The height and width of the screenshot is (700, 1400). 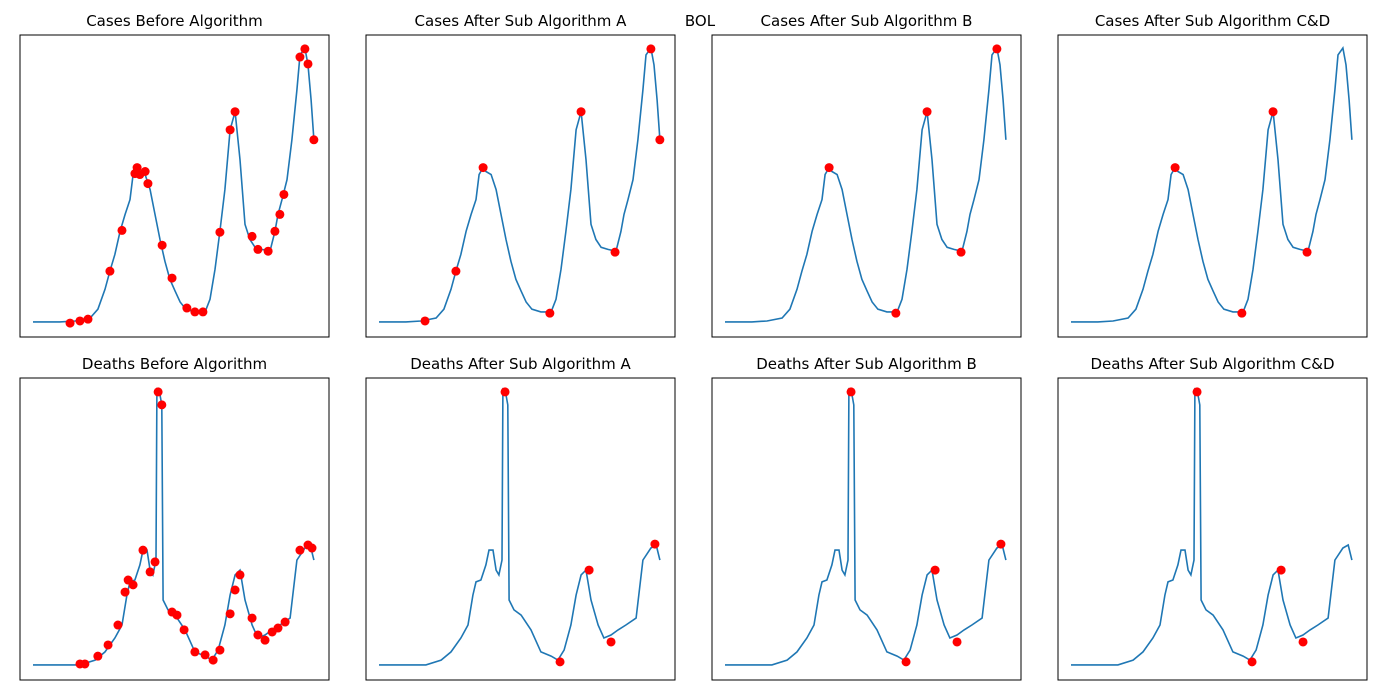 I want to click on subplot-title: Deaths Before Algorithm, so click(x=174, y=364).